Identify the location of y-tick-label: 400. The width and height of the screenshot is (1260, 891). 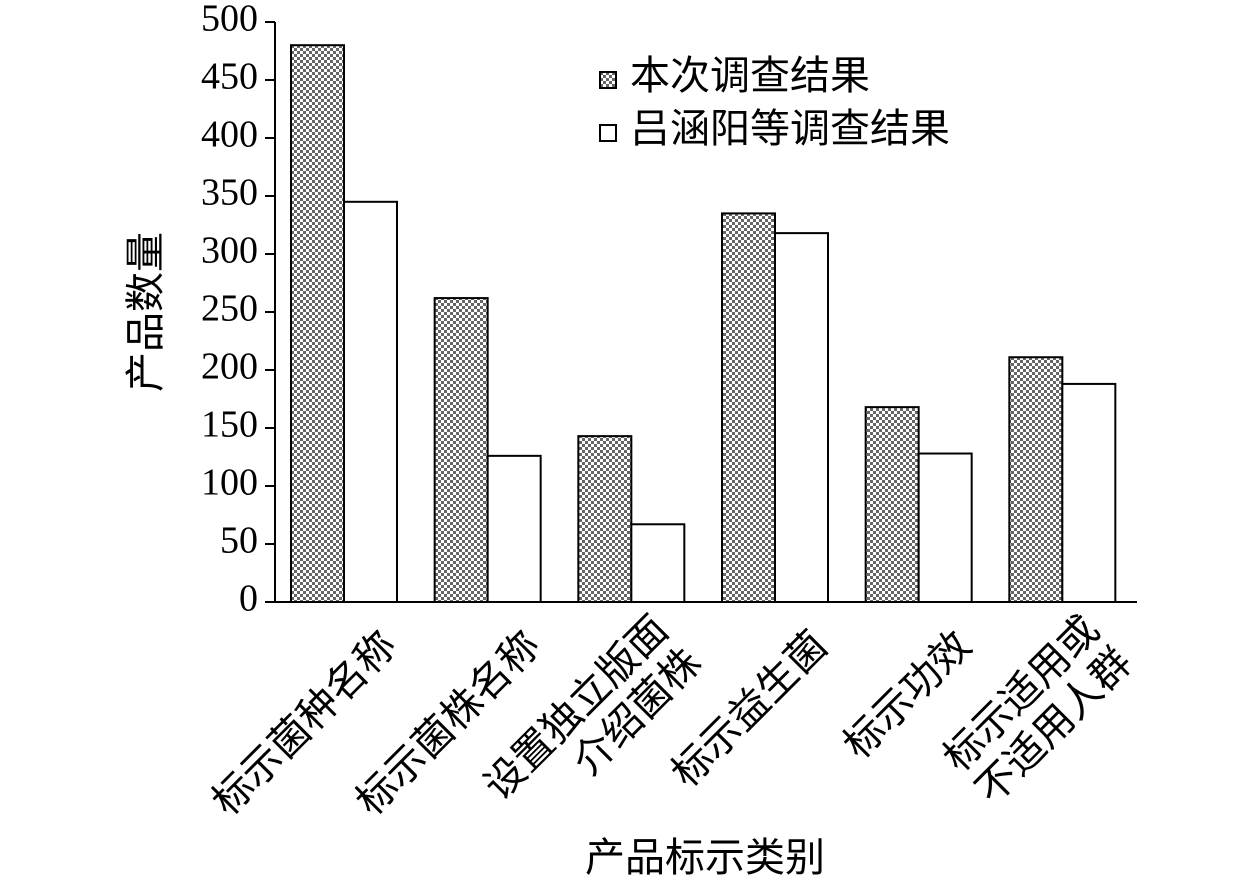
(229, 135).